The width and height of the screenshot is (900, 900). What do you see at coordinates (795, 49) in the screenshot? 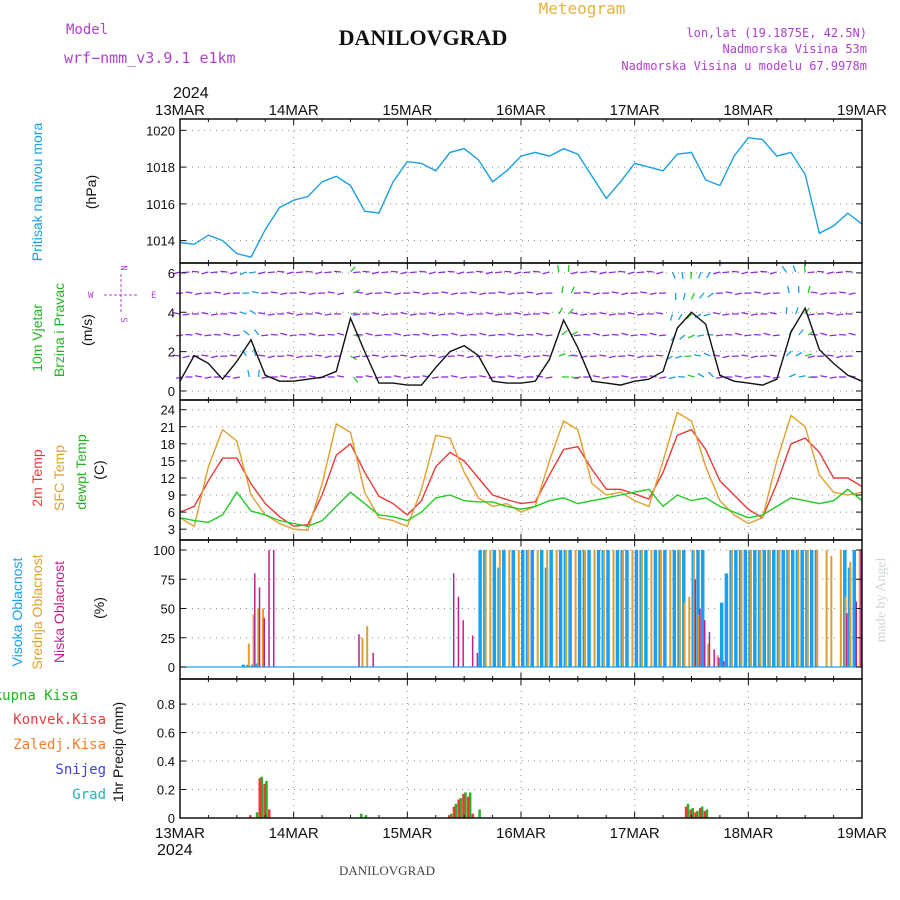
I see `altitude-label: Nadmorska Visina 53m` at bounding box center [795, 49].